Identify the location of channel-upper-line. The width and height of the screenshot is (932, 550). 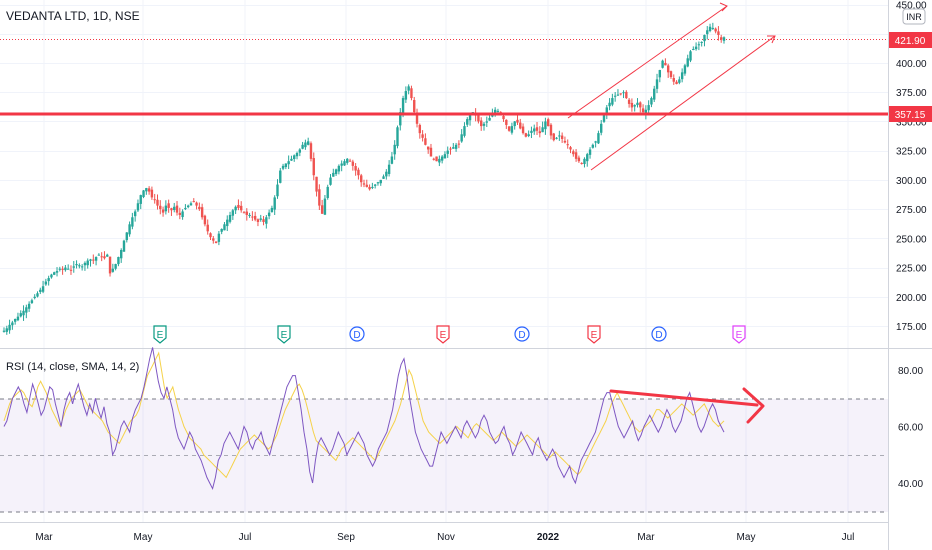
(647, 62).